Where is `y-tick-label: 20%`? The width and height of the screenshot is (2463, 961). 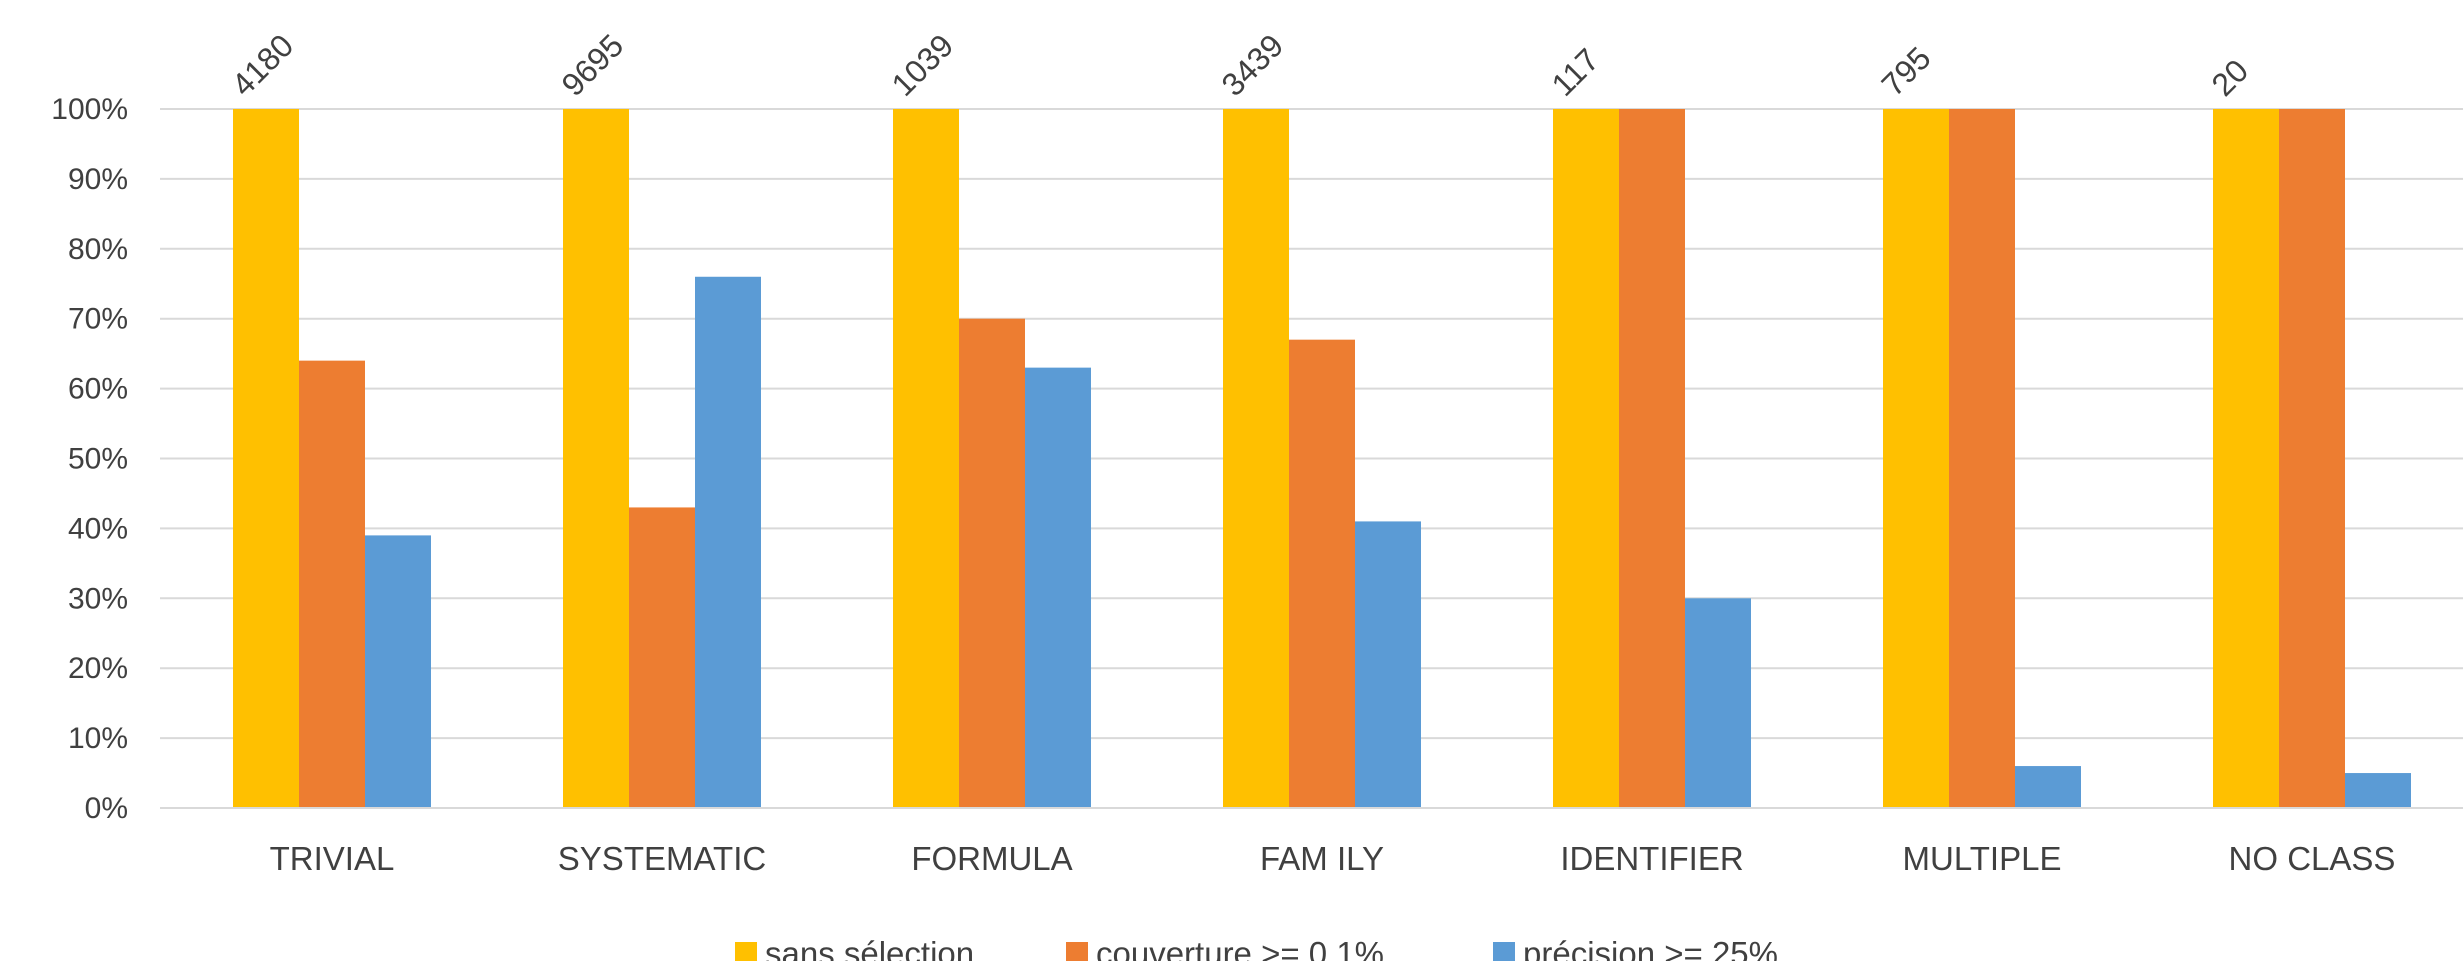
y-tick-label: 20% is located at coordinates (98, 668).